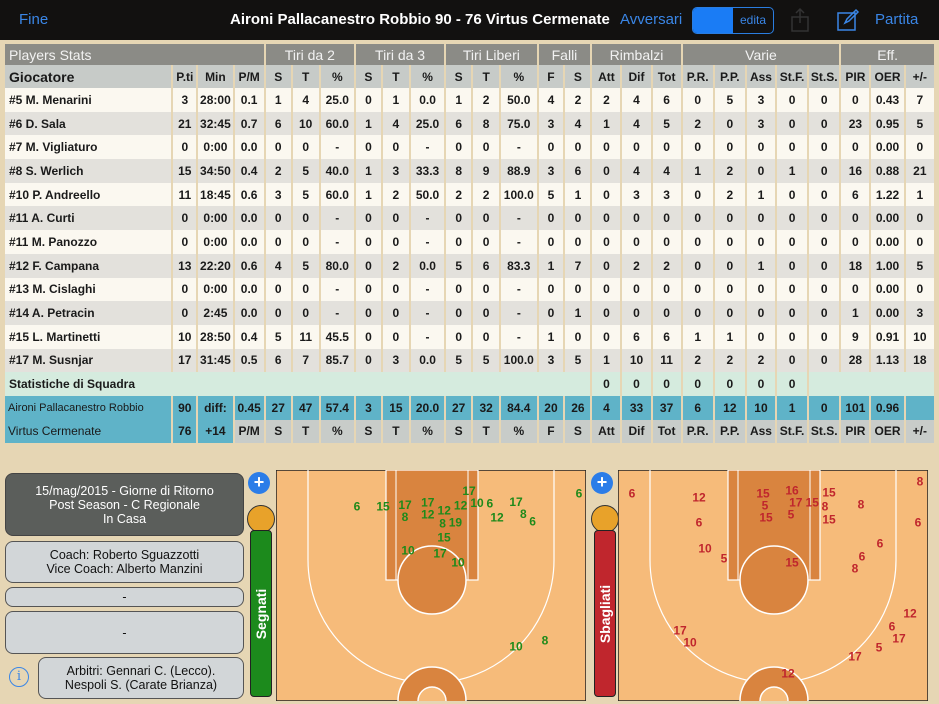 The width and height of the screenshot is (939, 704). What do you see at coordinates (919, 100) in the screenshot?
I see `stat-cell: 7` at bounding box center [919, 100].